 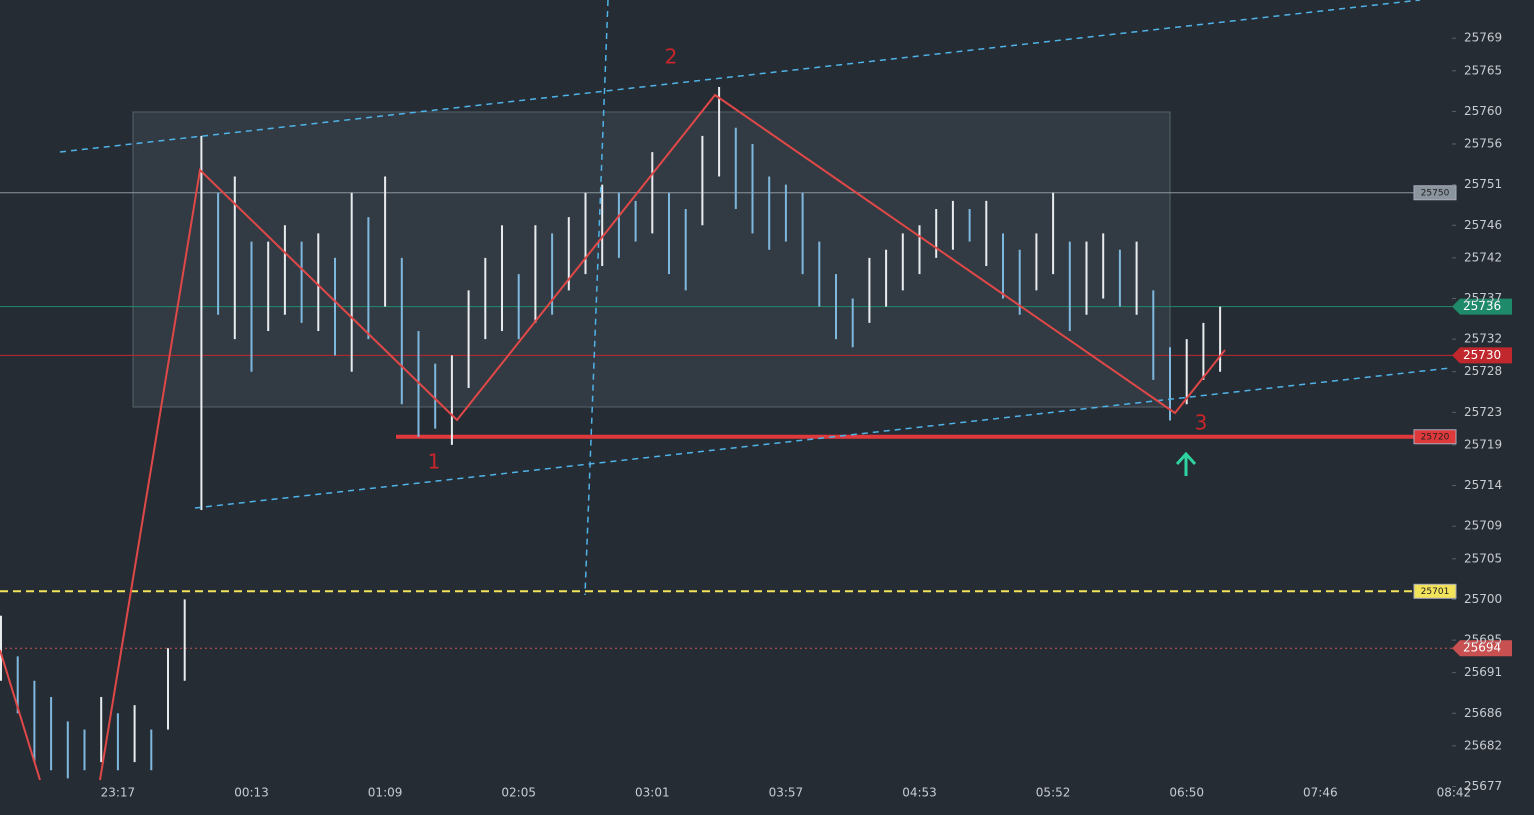 What do you see at coordinates (1483, 371) in the screenshot?
I see `y-tick-label: 25728` at bounding box center [1483, 371].